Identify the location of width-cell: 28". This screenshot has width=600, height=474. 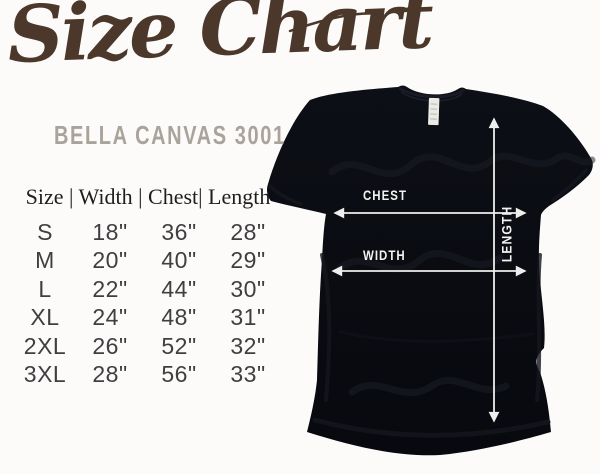
(110, 374).